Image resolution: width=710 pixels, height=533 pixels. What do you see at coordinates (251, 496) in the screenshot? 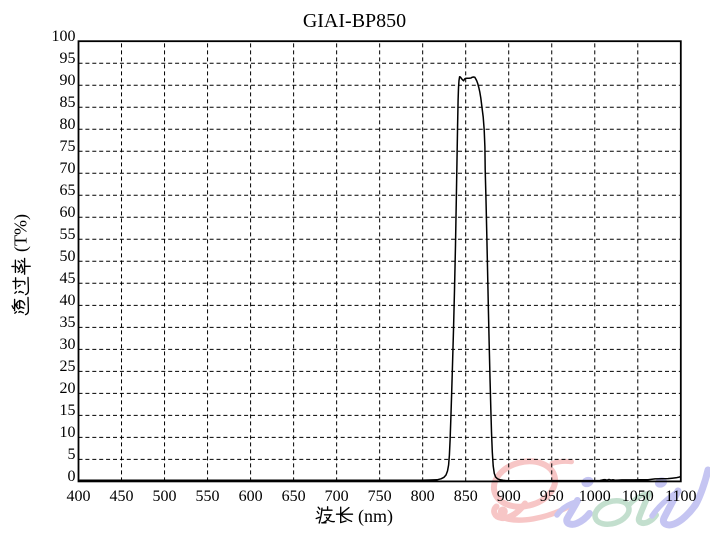
I see `svg-text: 600` at bounding box center [251, 496].